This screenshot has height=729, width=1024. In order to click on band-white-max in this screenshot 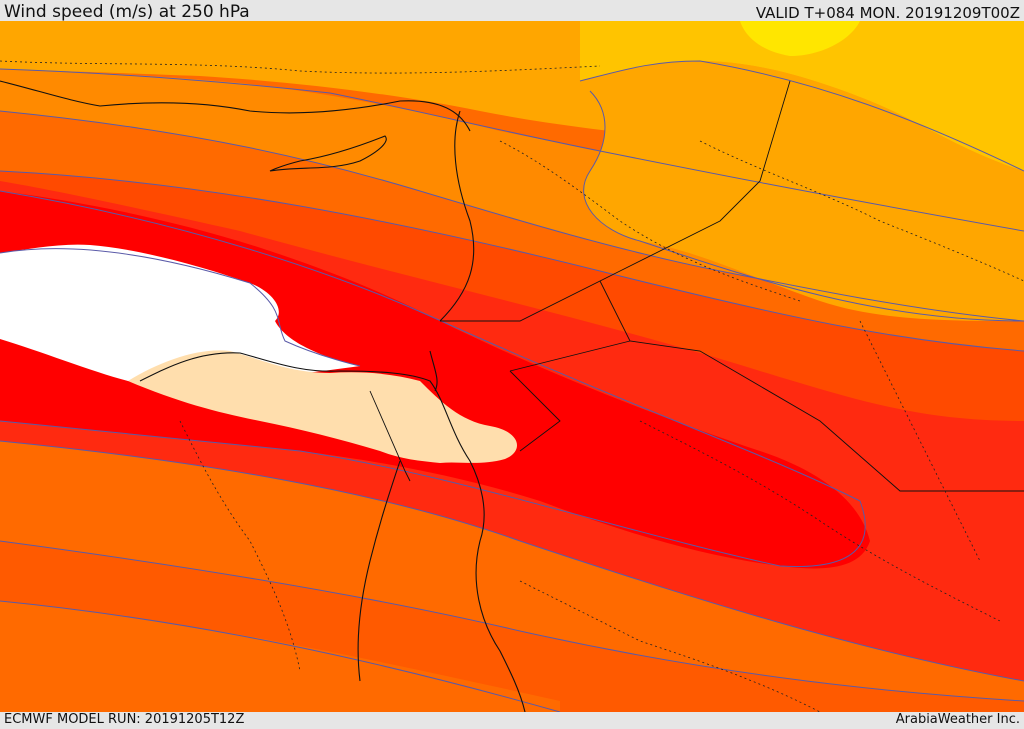, I will do `click(180, 312)`.